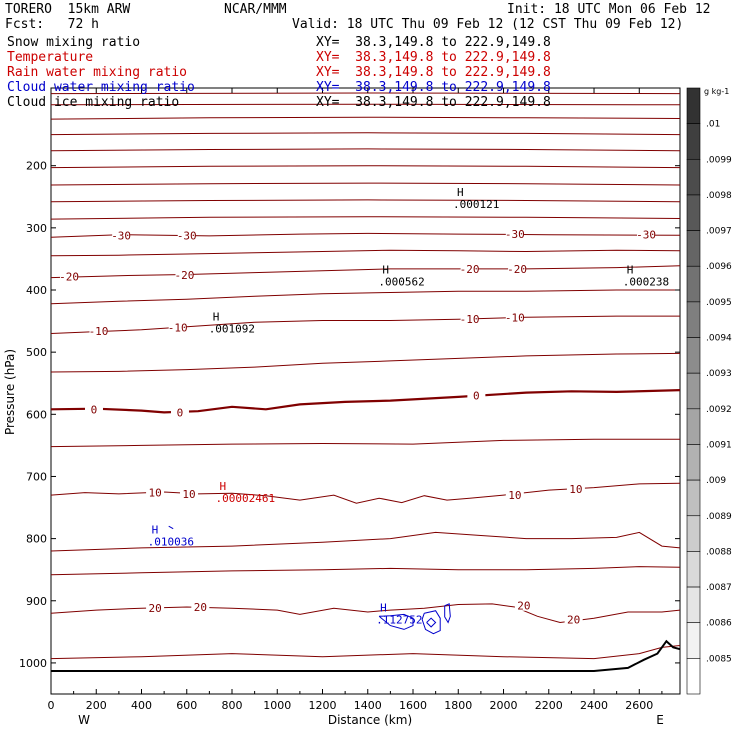  Describe the element at coordinates (68, 9) in the screenshot. I see `model-name: TORERO 15km ARW` at that location.